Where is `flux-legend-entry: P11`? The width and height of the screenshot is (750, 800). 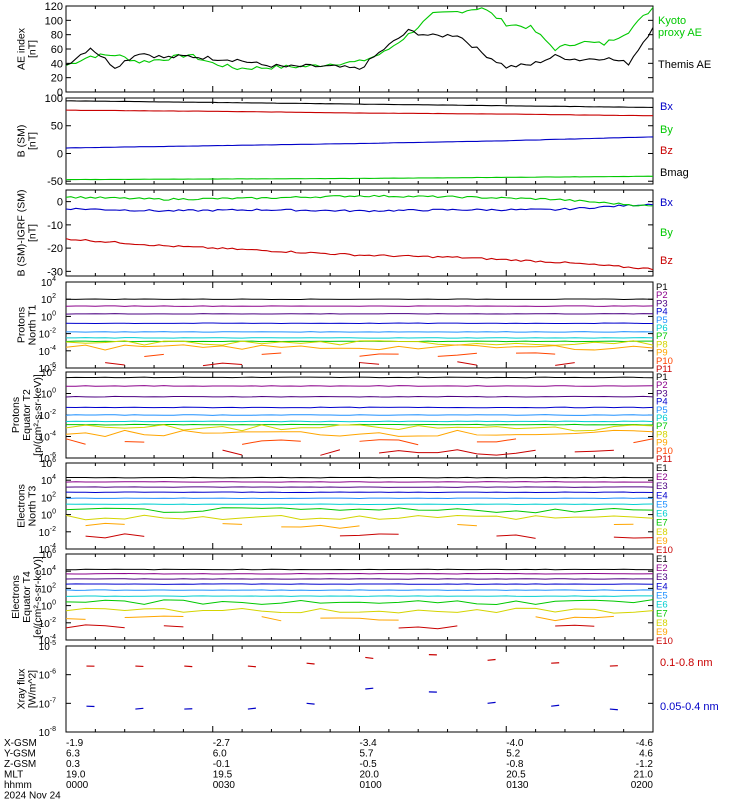 flux-legend-entry: P11 is located at coordinates (664, 459).